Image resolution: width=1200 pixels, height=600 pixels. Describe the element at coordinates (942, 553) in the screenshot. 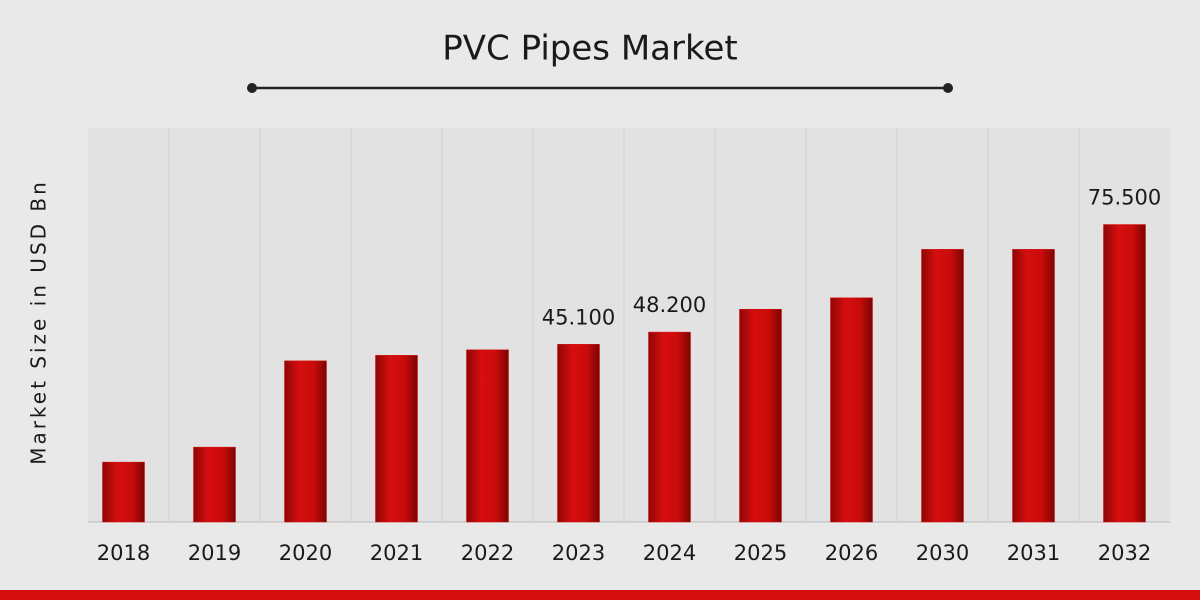

I see `x-tick-label: 2030` at that location.